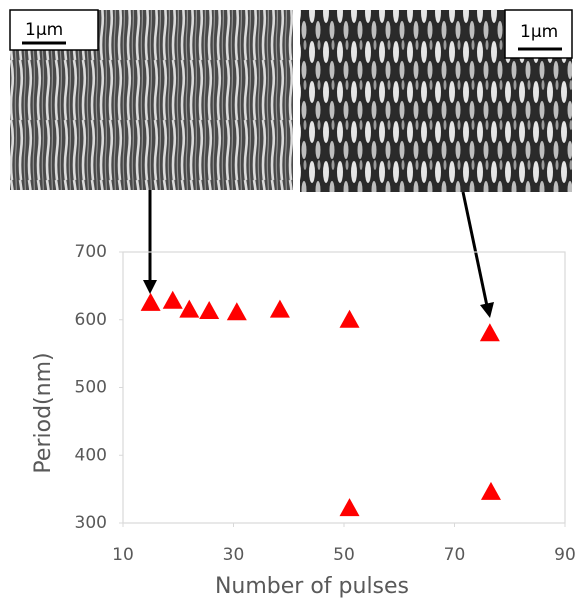 The image size is (581, 603). What do you see at coordinates (234, 555) in the screenshot?
I see `x-tick-label: 30` at bounding box center [234, 555].